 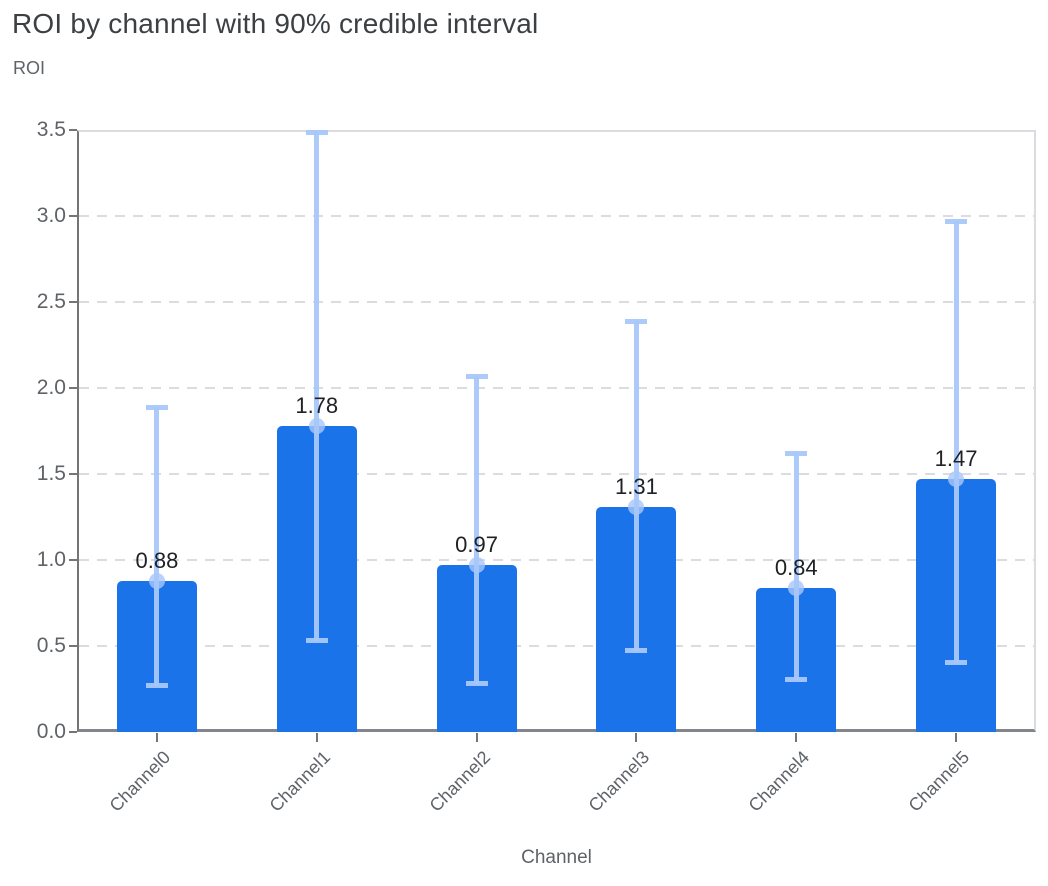 I want to click on y-axis-tick-label: 0.0, so click(x=51, y=731).